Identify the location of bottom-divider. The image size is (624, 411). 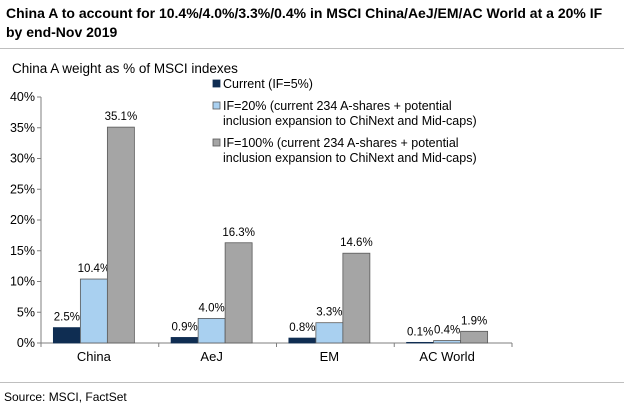
(312, 382).